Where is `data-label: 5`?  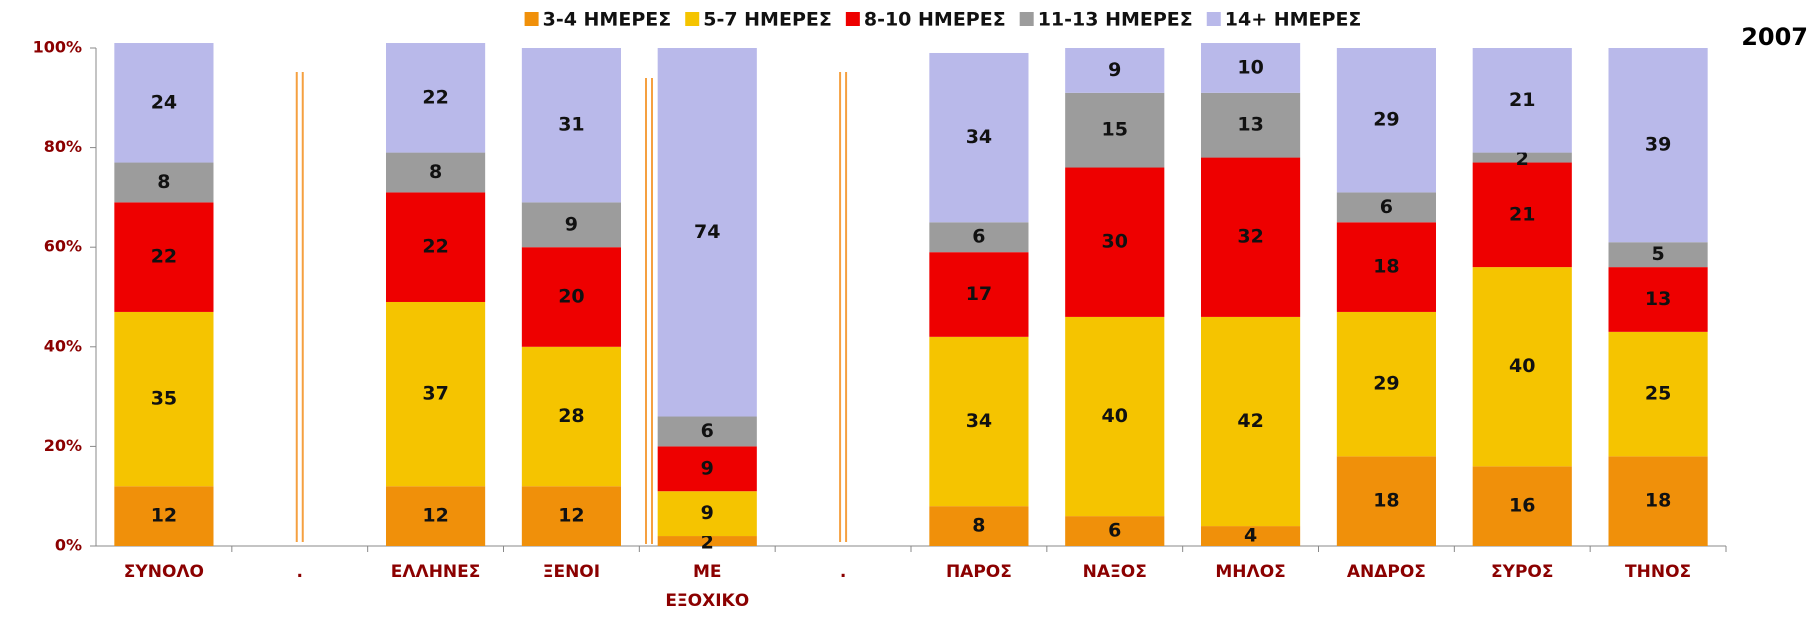 data-label: 5 is located at coordinates (1657, 254).